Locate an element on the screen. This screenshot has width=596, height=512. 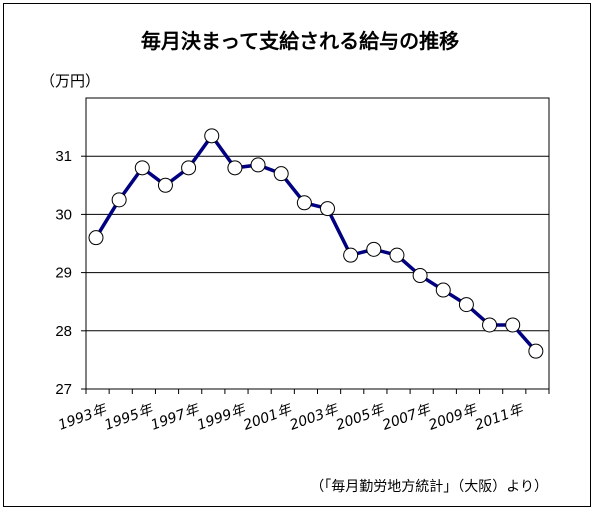
y-tick-label-29: 29 is located at coordinates (63, 273).